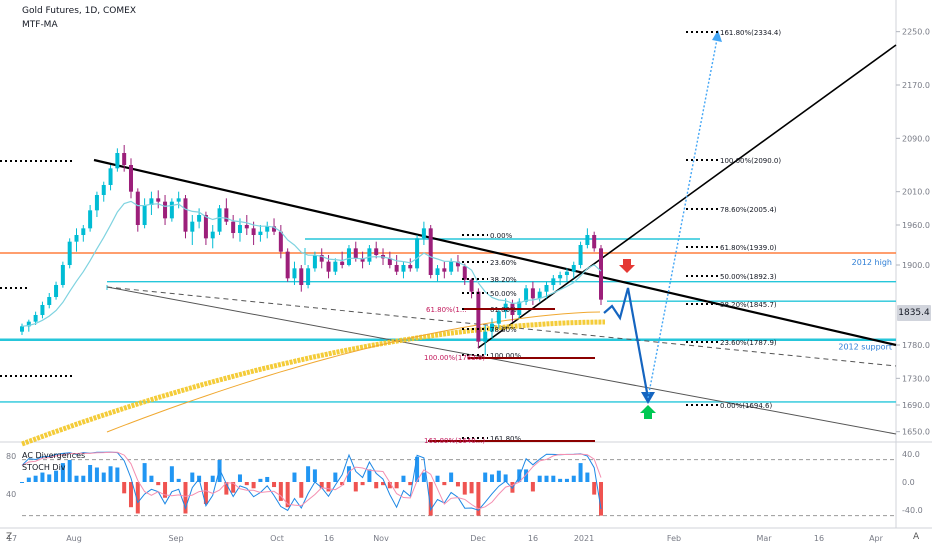 The width and height of the screenshot is (932, 550). Describe the element at coordinates (40, 25) in the screenshot. I see `indicator-label: MTF-MA` at that location.